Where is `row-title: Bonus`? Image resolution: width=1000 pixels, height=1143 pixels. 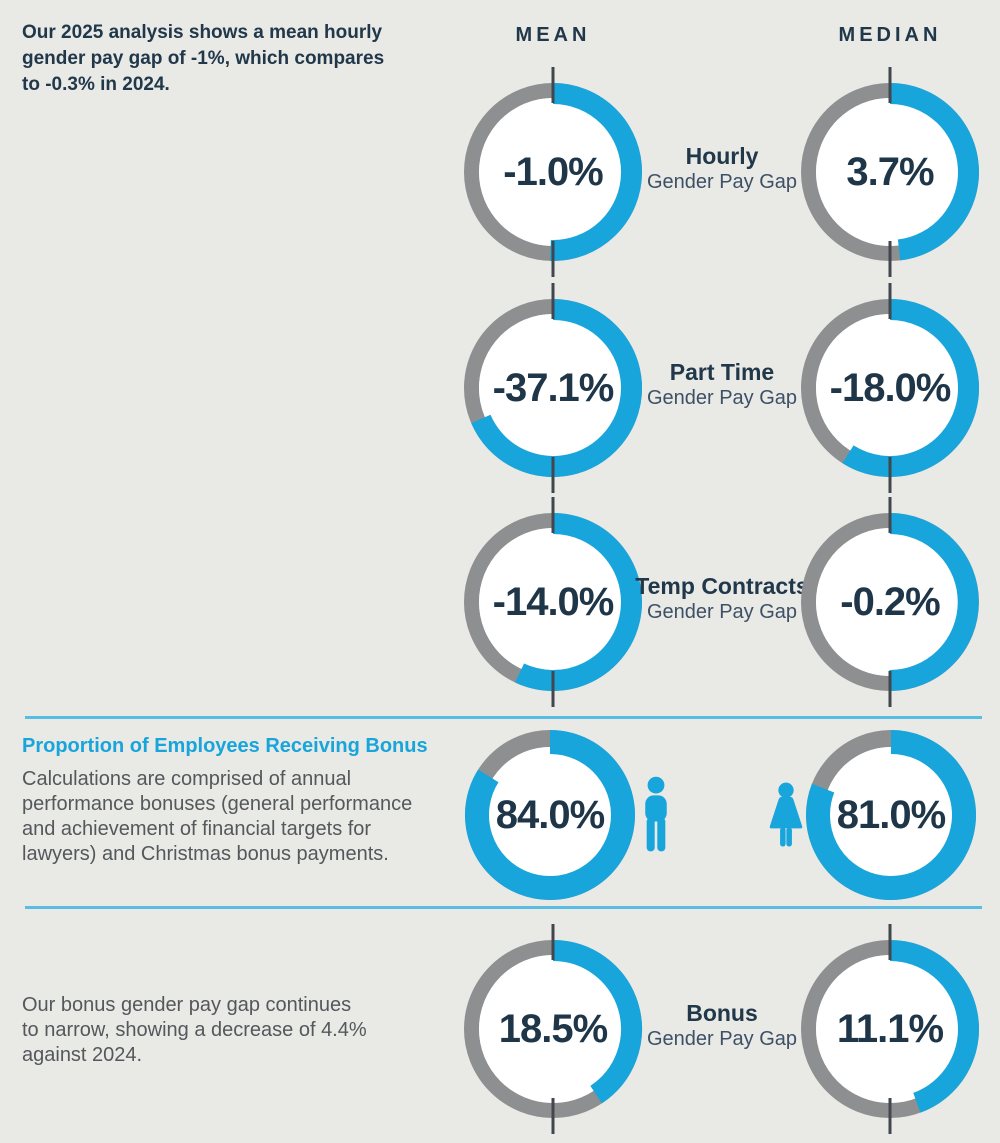
row-title: Bonus is located at coordinates (722, 1013).